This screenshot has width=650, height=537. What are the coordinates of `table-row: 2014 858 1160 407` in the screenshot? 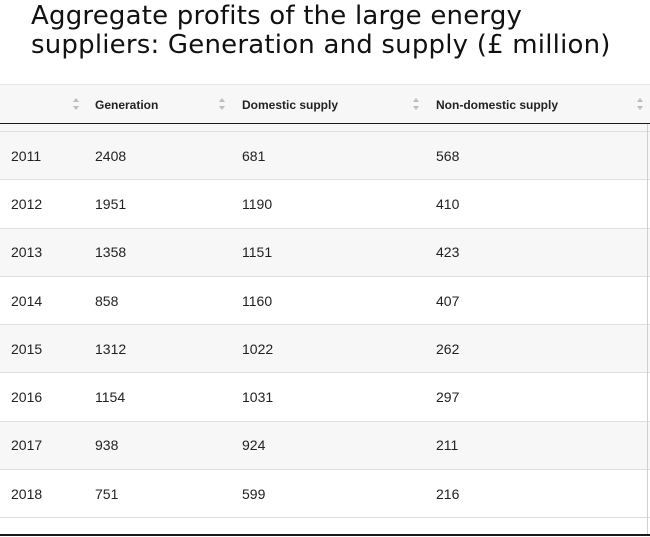 It's located at (325, 301).